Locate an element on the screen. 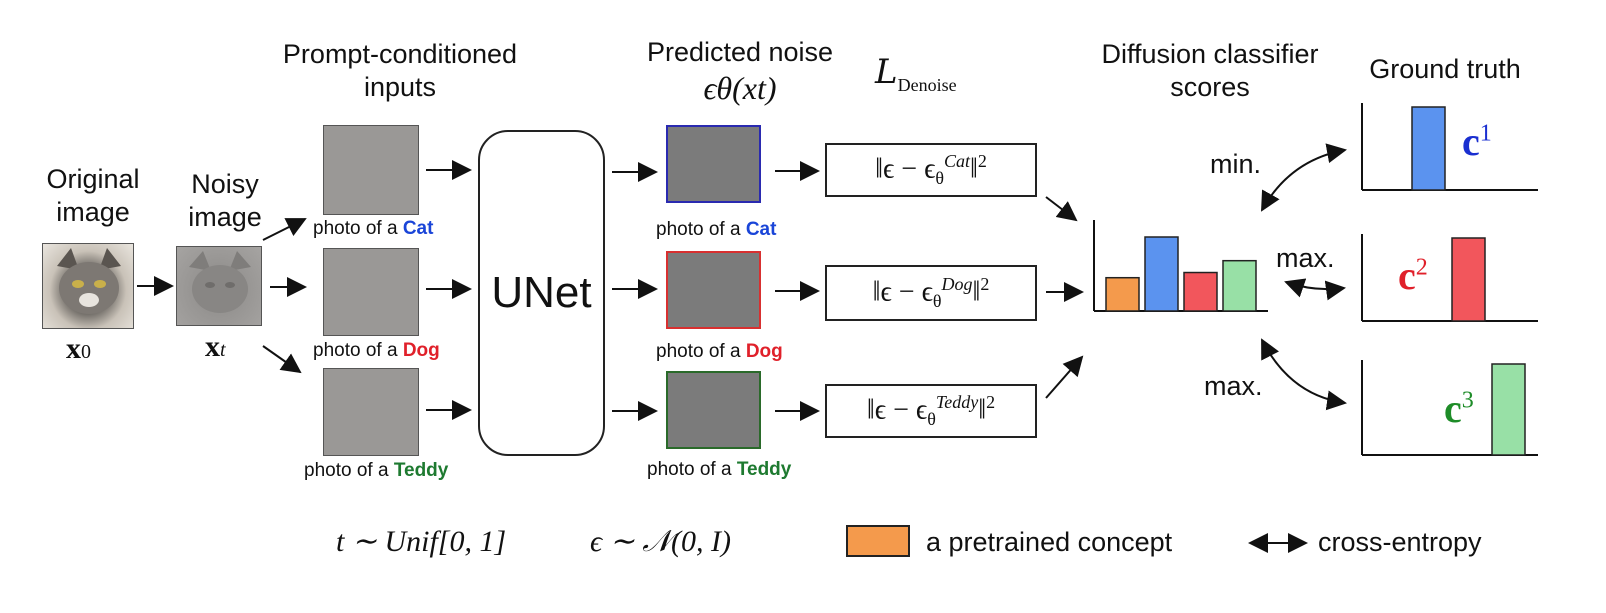  noisy-cat-face-icon is located at coordinates (220, 282).